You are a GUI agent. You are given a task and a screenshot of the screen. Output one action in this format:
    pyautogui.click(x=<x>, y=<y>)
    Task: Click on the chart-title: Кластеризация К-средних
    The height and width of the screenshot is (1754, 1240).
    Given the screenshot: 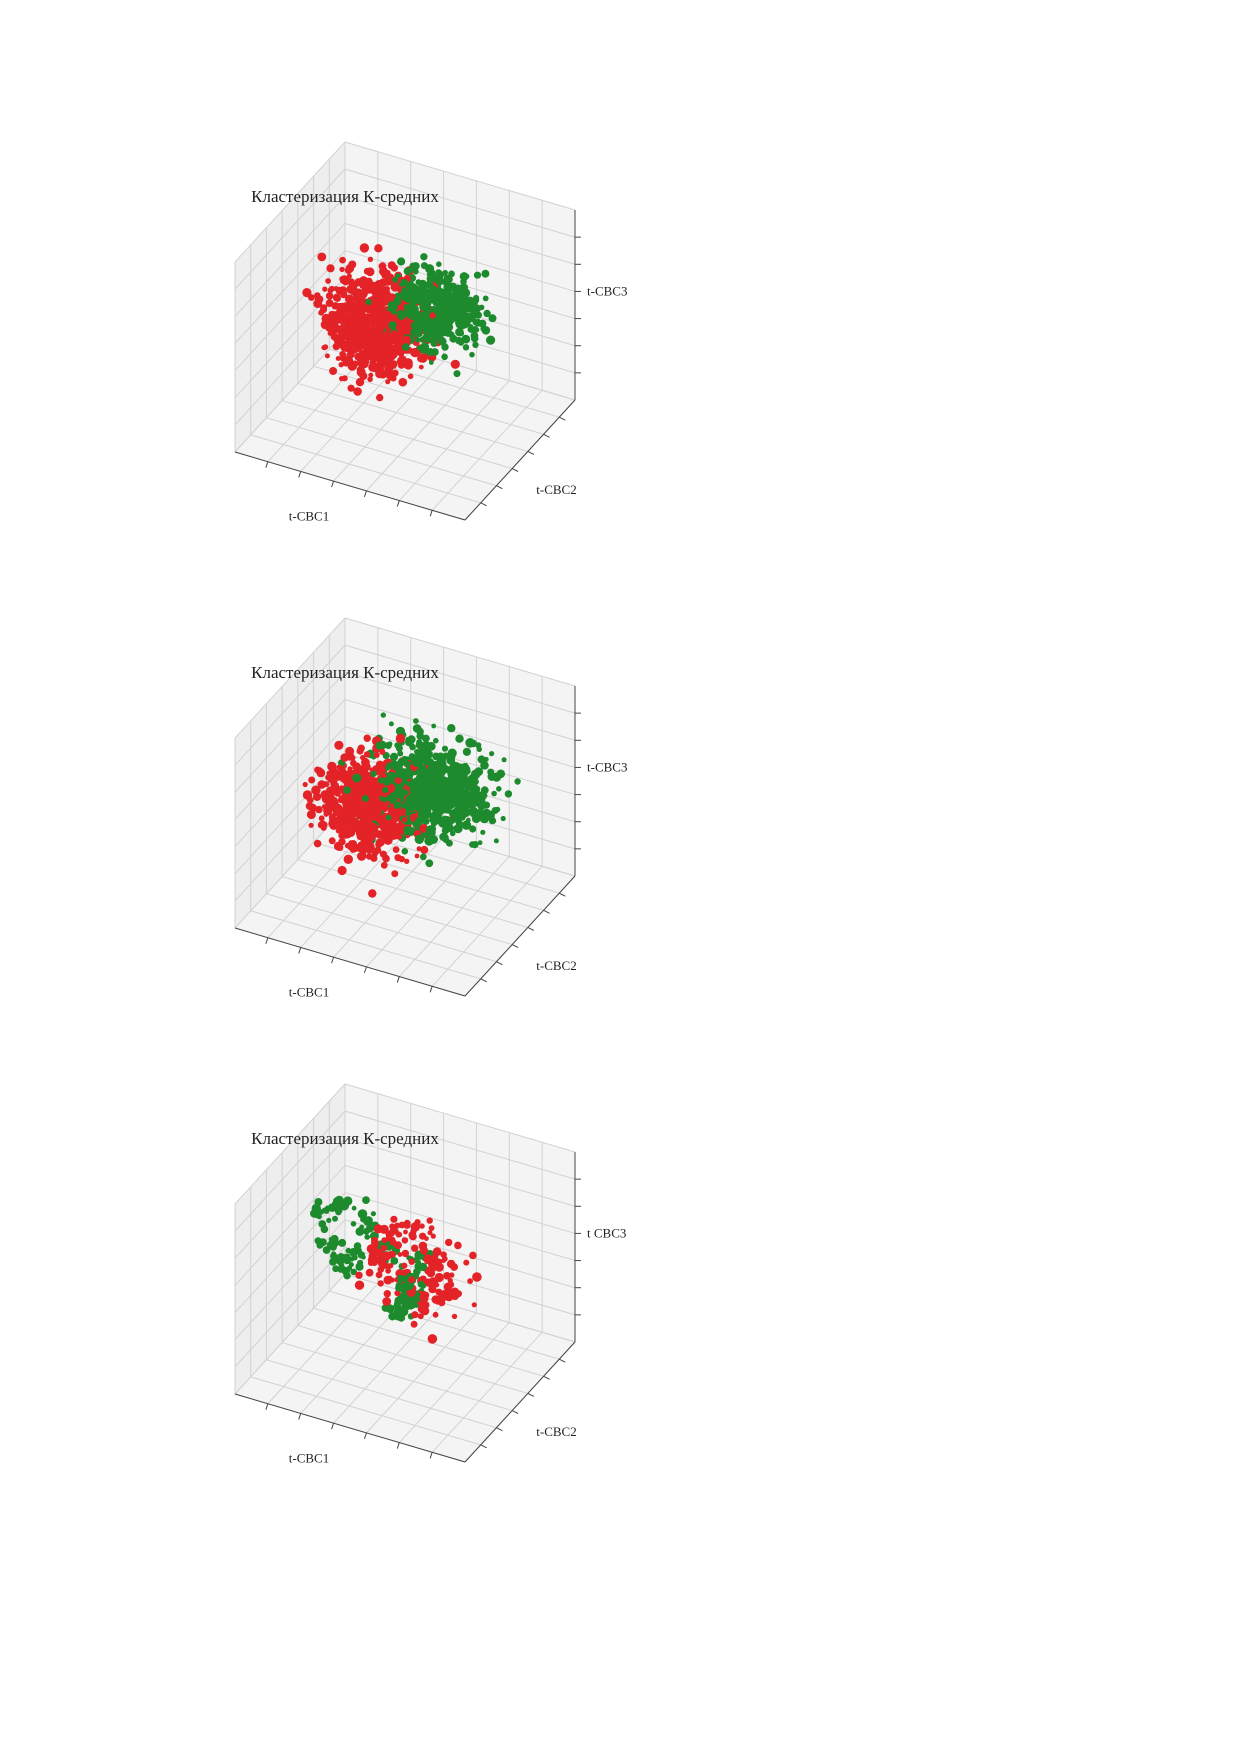 What is the action you would take?
    pyautogui.click(x=345, y=196)
    